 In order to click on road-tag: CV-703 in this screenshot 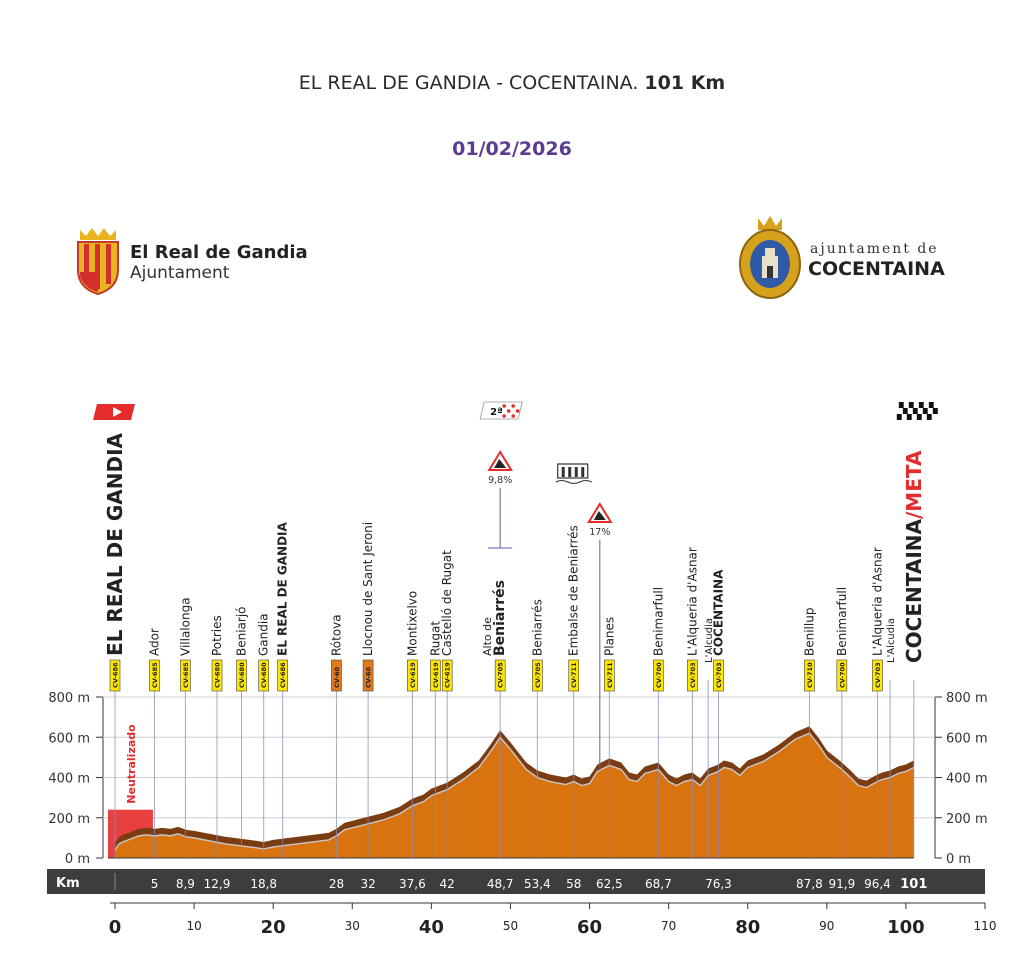, I will do `click(877, 675)`.